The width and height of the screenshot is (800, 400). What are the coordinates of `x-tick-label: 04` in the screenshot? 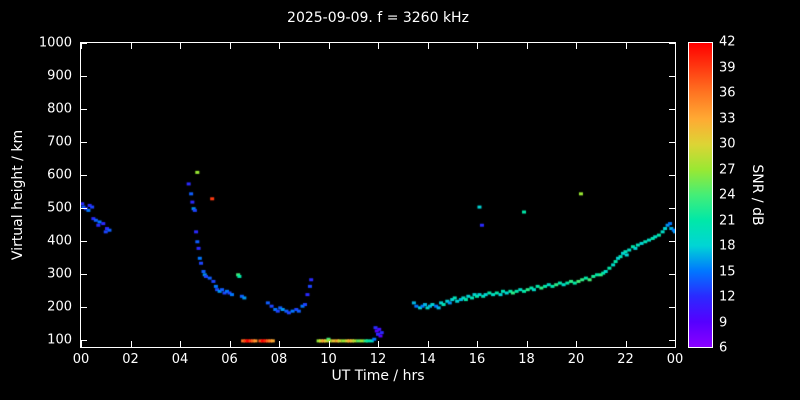 It's located at (180, 359).